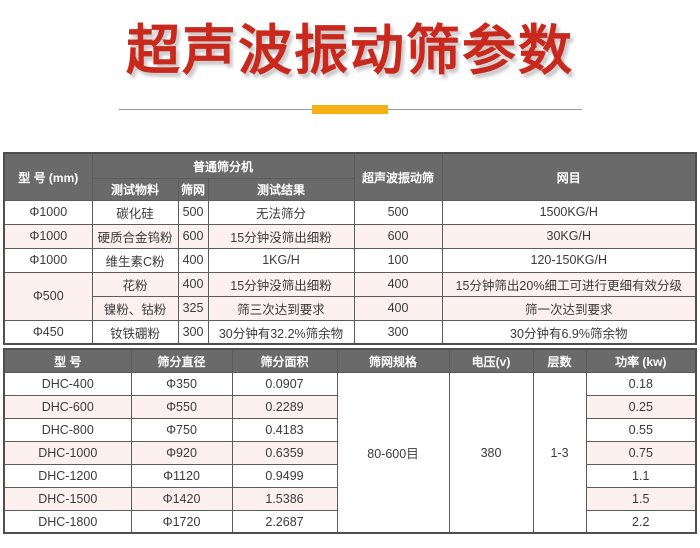  I want to click on table-cell: 30分钟有32.2%筛余物, so click(281, 332).